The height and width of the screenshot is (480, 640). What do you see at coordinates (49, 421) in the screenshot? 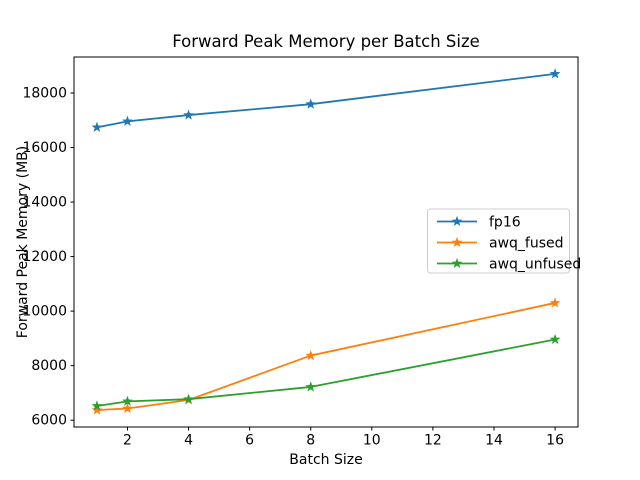
I see `y-tick-label: 6000` at bounding box center [49, 421].